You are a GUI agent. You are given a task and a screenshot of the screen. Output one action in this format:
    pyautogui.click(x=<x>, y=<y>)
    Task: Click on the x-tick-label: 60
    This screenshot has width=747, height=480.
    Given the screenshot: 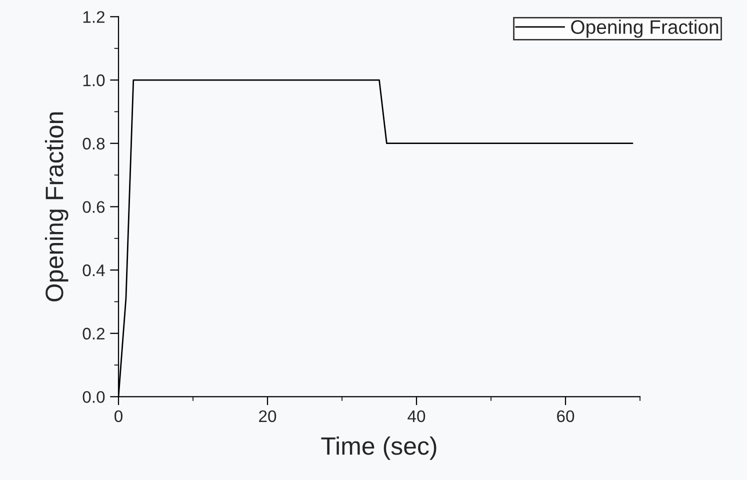 What is the action you would take?
    pyautogui.click(x=565, y=416)
    